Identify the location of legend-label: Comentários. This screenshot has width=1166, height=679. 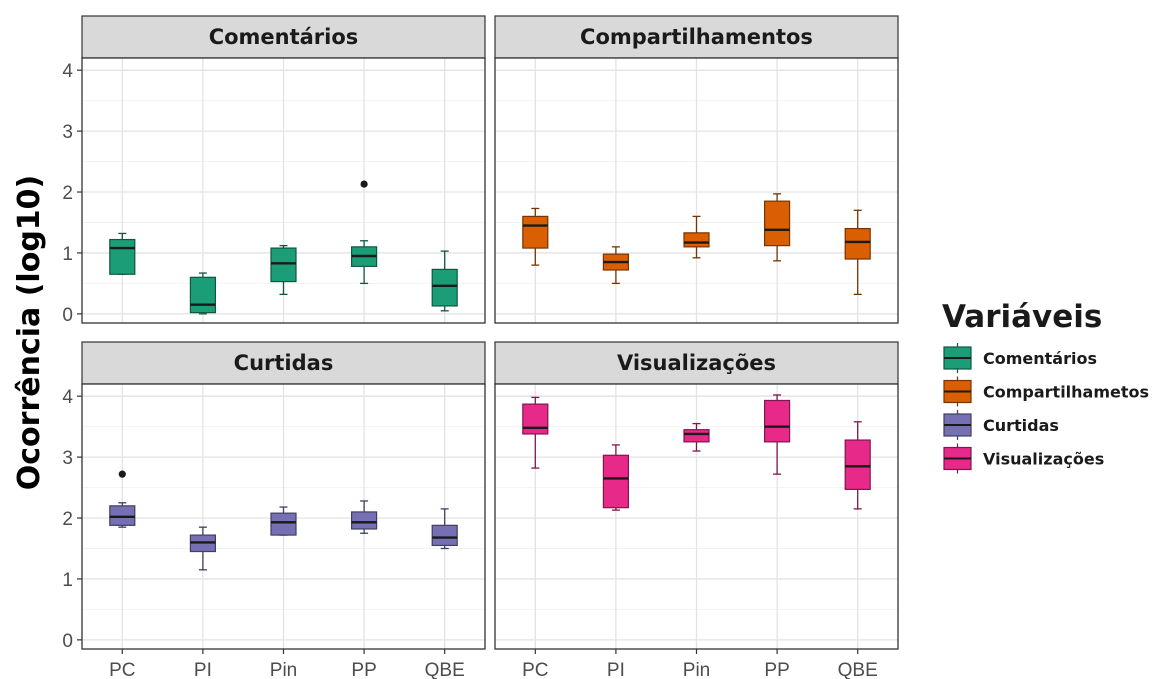
(1040, 358).